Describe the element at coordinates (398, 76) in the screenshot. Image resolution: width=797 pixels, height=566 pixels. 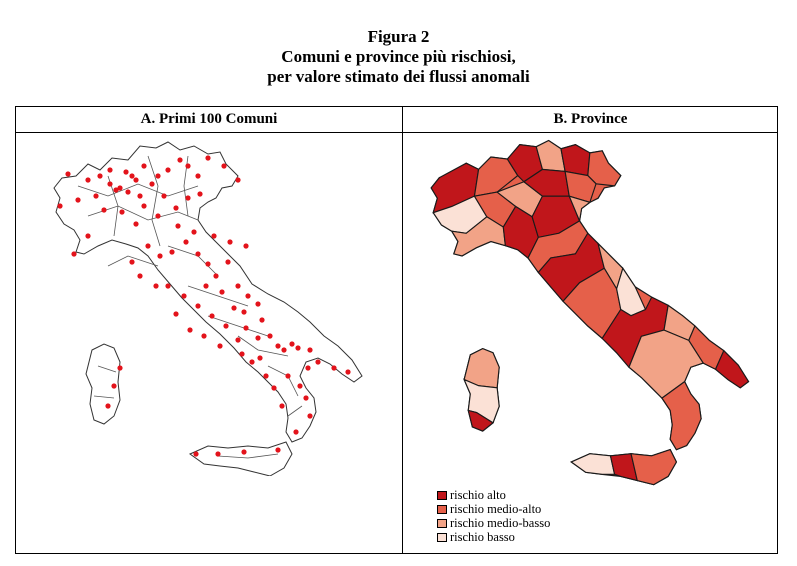
I see `figure-subtitle-line-2: per valore stimato dei flussi anomali` at that location.